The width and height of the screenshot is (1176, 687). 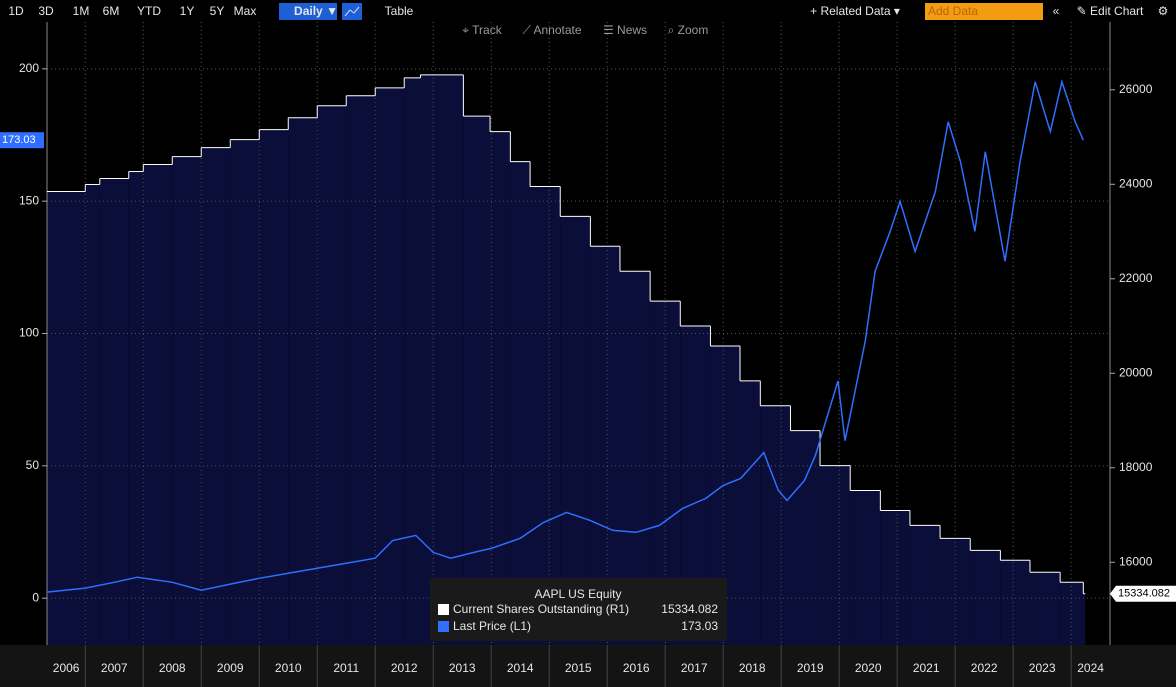 I want to click on last-shares-tag, so click(x=1143, y=593).